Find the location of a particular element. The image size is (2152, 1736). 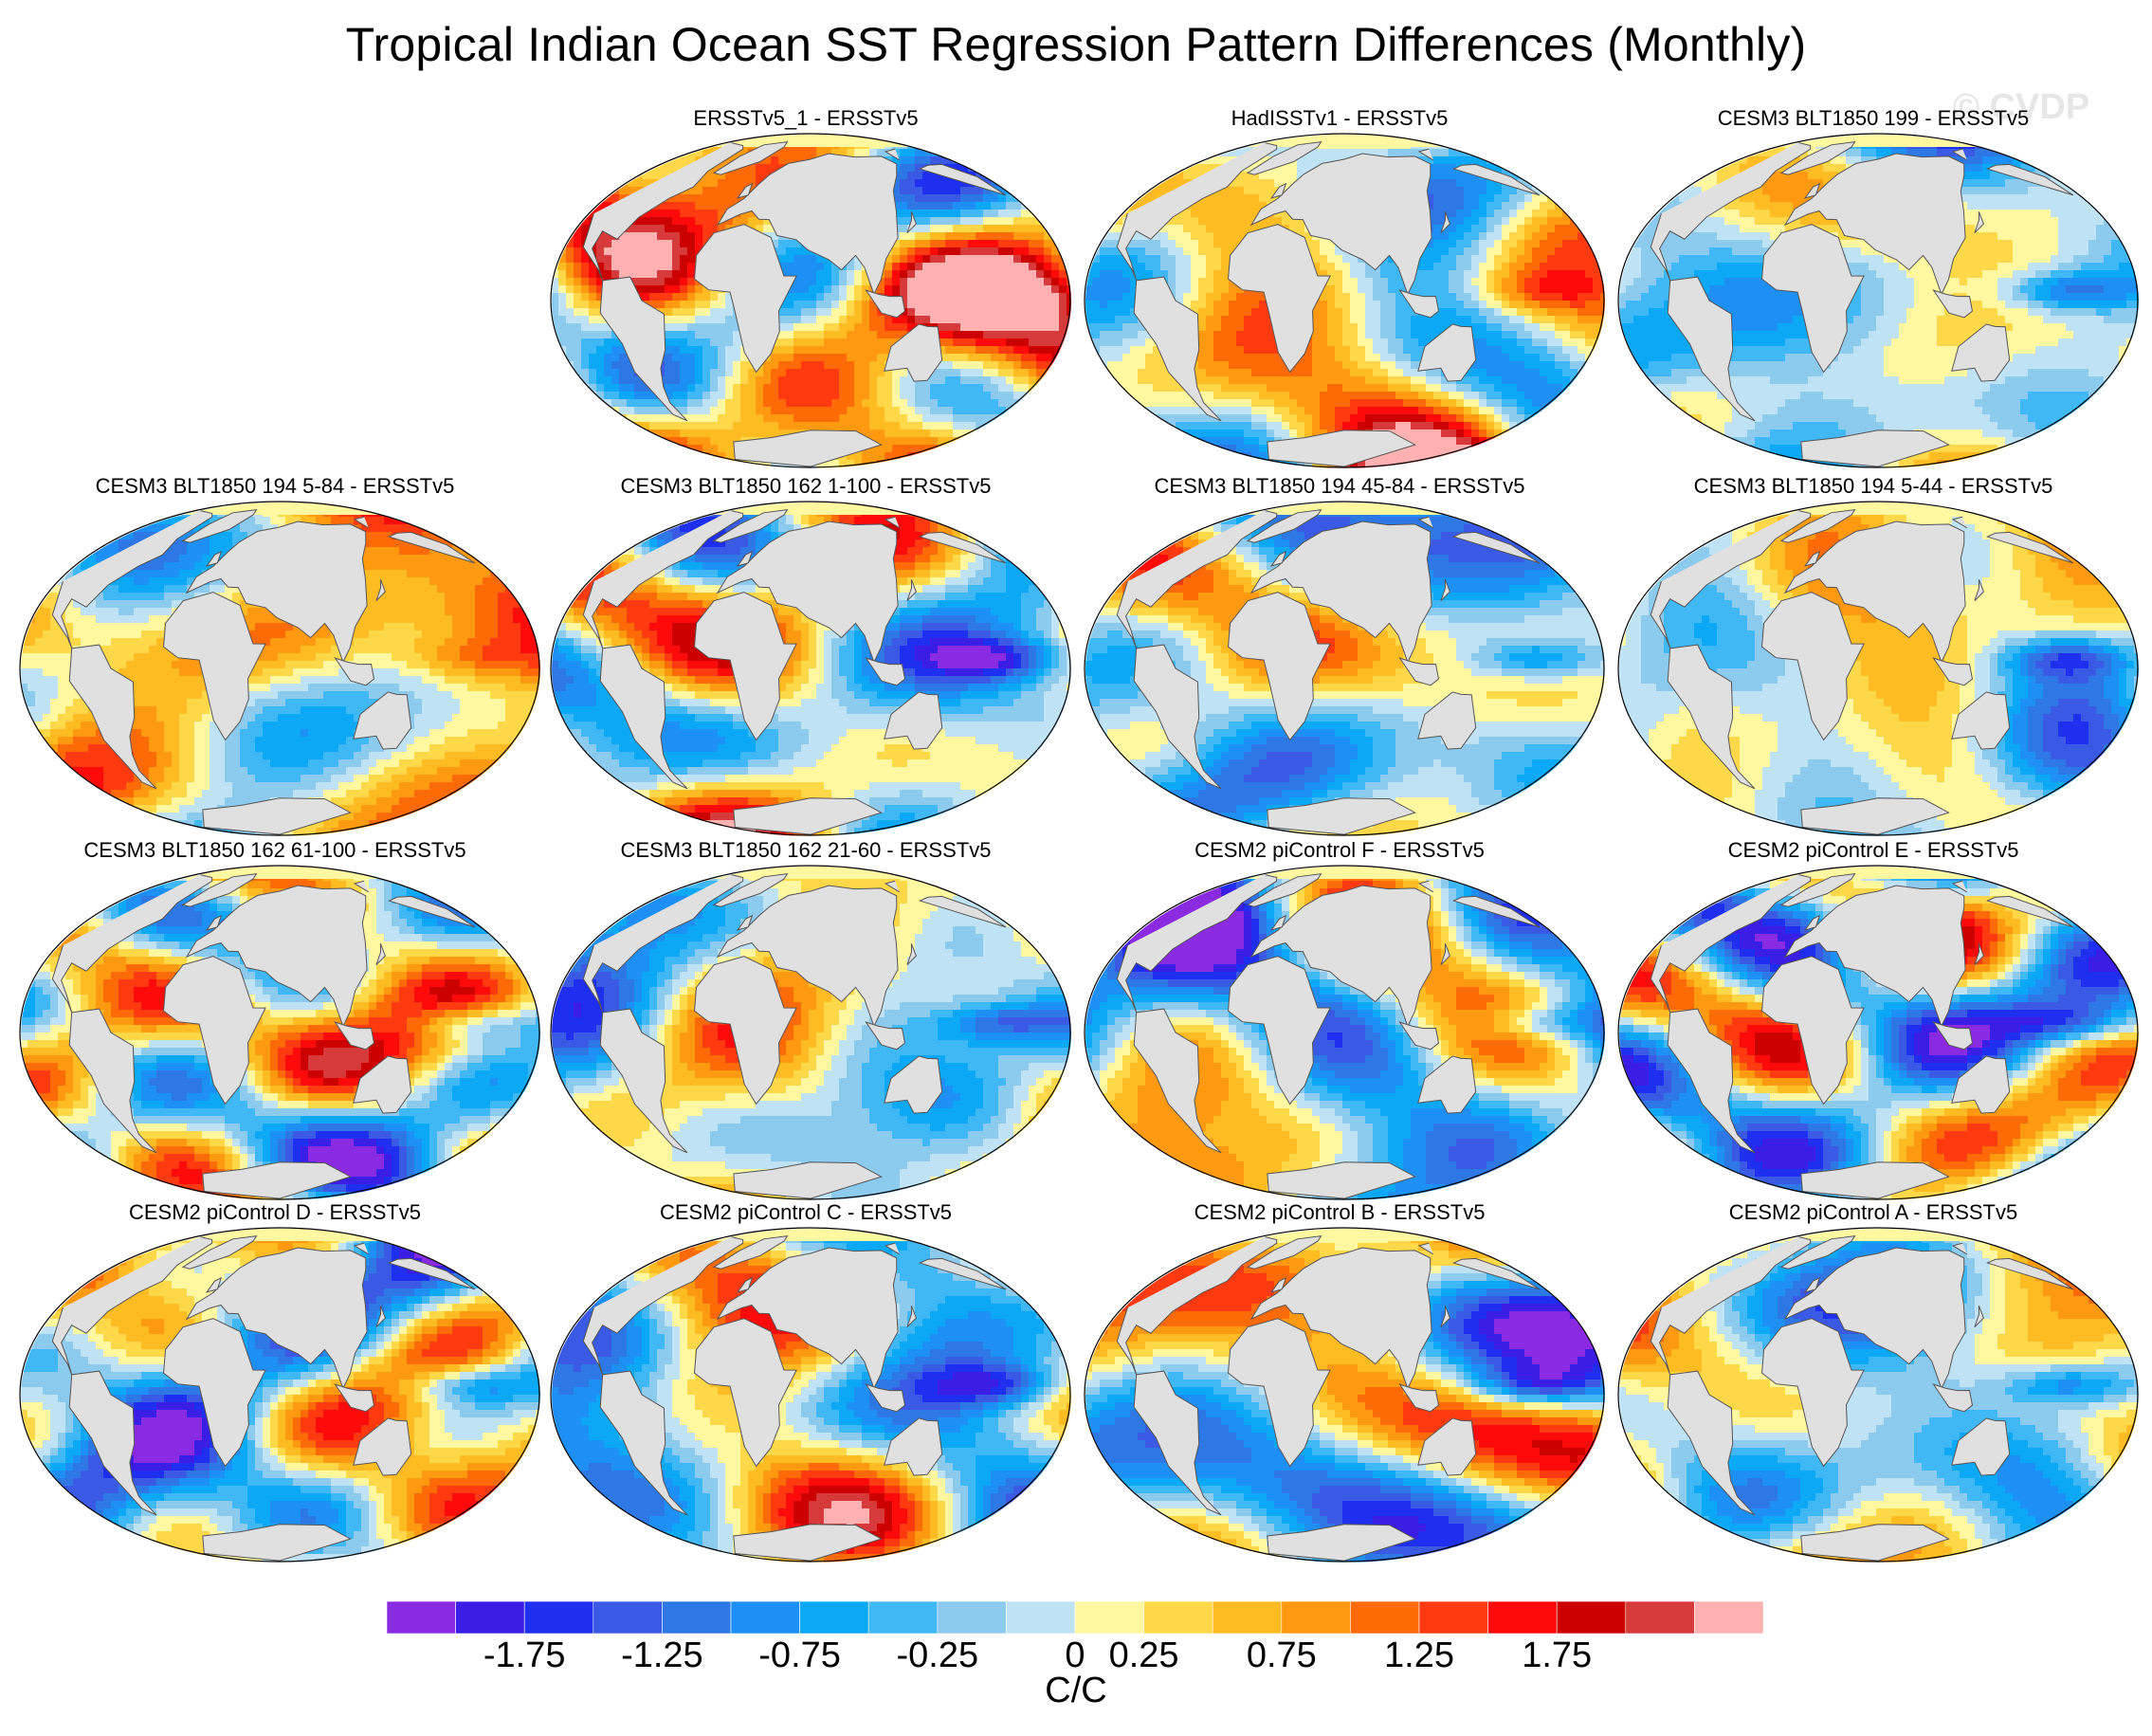

colorbar is located at coordinates (1075, 1618).